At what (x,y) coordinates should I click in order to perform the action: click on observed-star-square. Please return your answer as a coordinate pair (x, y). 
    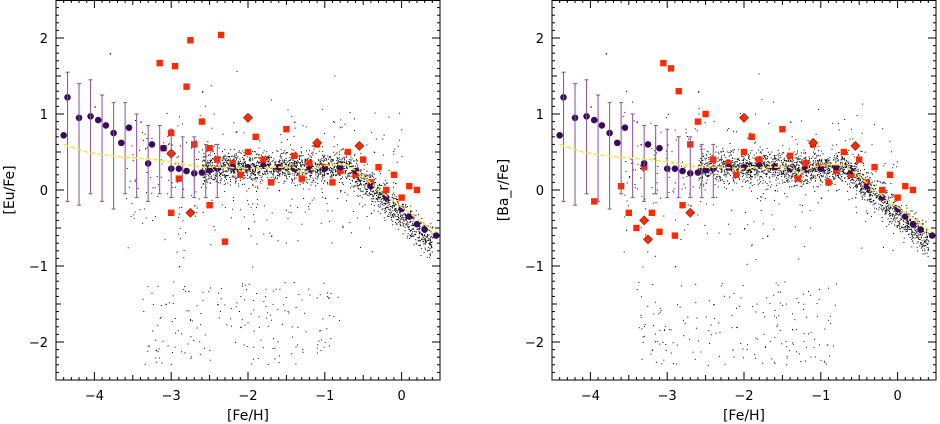
    Looking at the image, I should click on (271, 182).